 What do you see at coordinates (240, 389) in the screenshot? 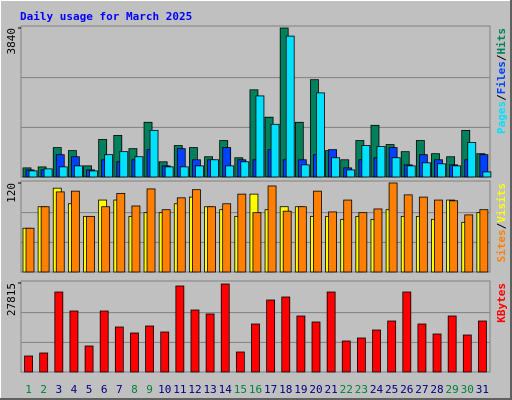
I see `x-tick-label: 15` at bounding box center [240, 389].